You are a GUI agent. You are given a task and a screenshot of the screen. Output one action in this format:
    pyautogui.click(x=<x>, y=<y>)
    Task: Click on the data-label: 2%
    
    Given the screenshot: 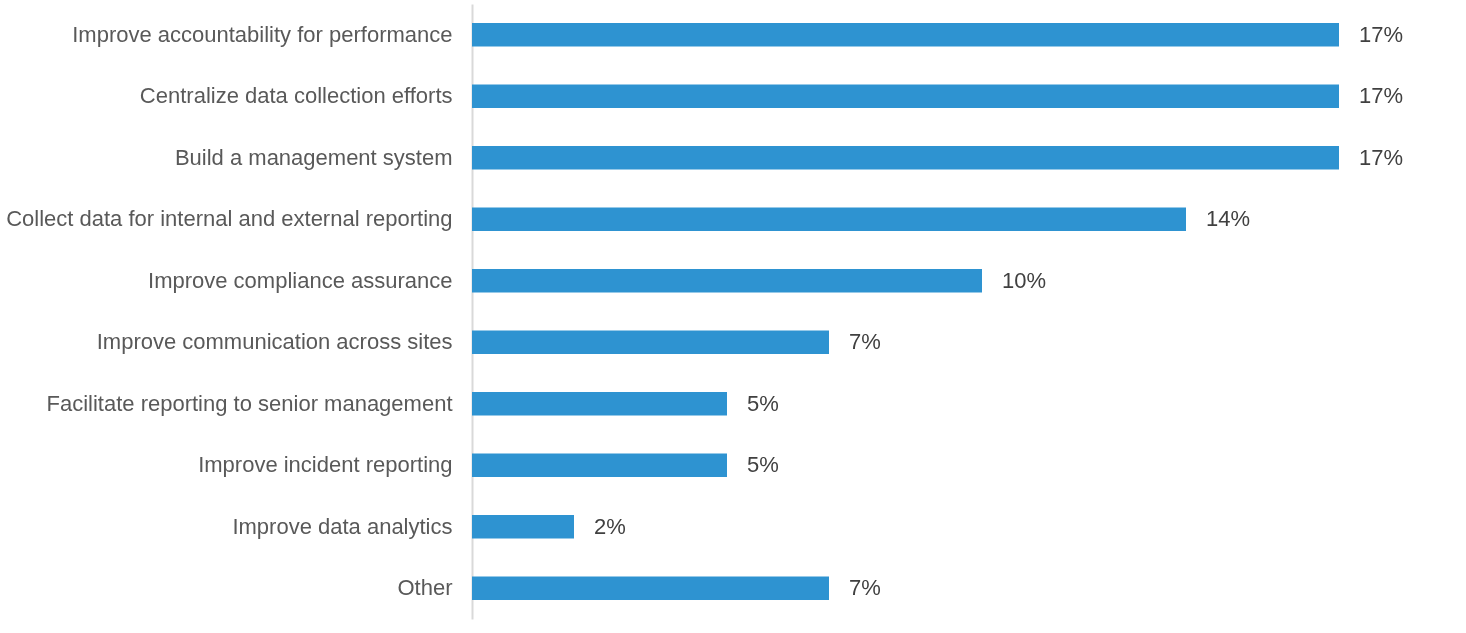 What is the action you would take?
    pyautogui.click(x=610, y=526)
    